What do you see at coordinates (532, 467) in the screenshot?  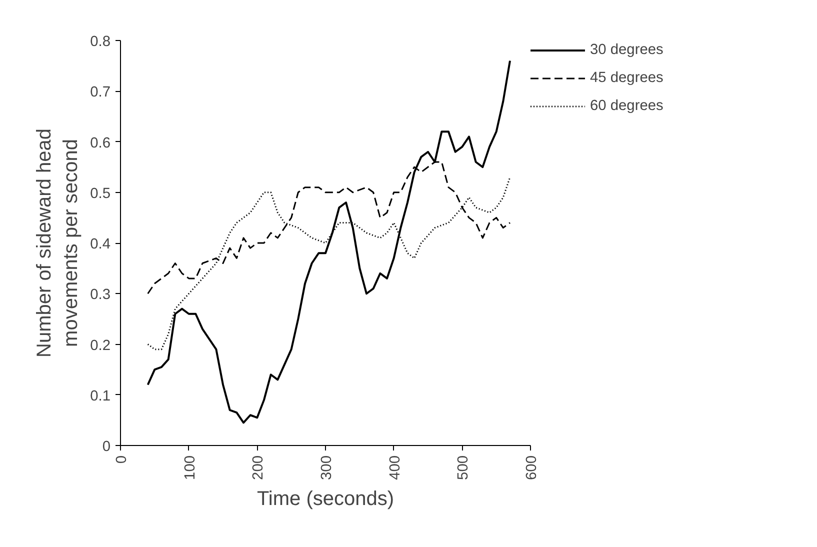 I see `x-tick-label: 600` at bounding box center [532, 467].